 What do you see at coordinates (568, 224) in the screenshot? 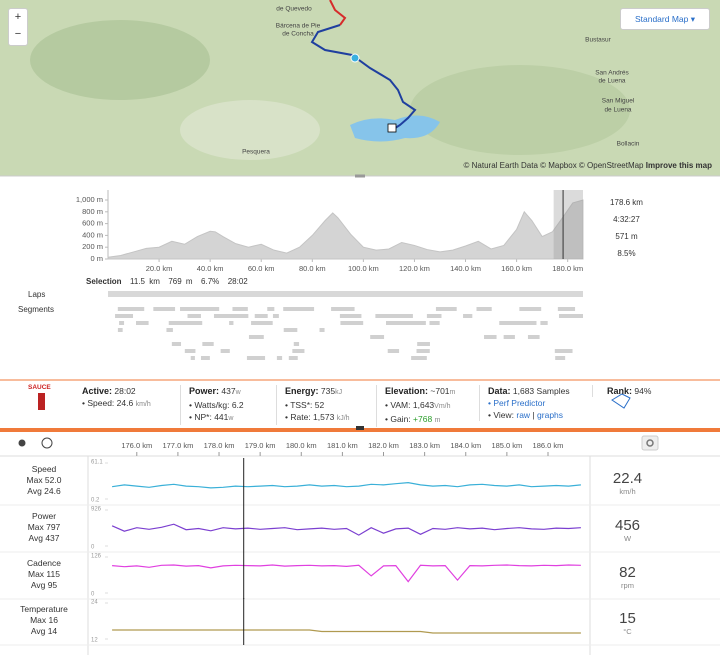
I see `selection-highlight` at bounding box center [568, 224].